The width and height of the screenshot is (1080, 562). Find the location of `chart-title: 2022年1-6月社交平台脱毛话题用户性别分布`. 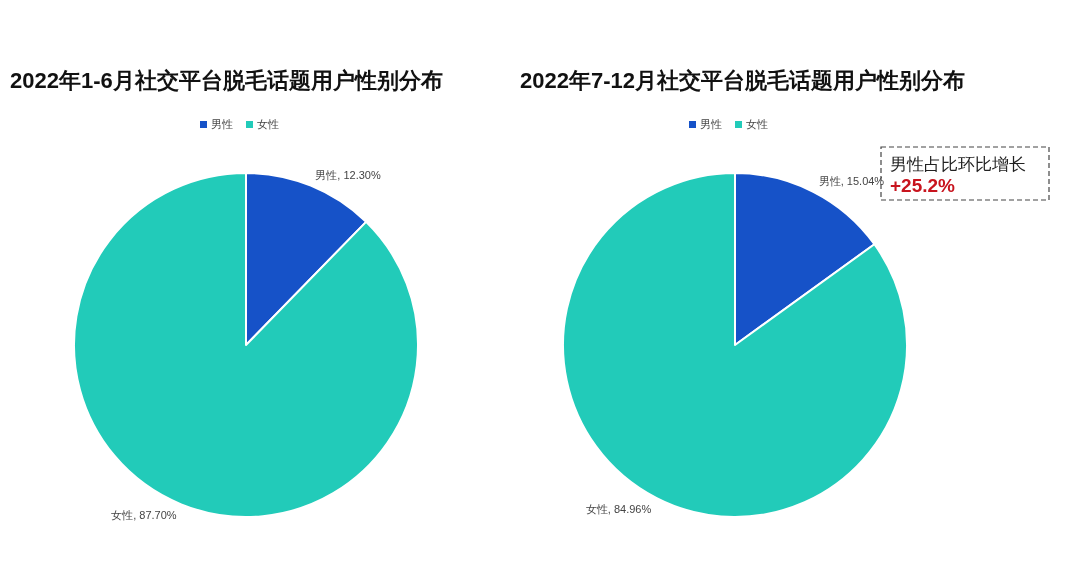

chart-title: 2022年1-6月社交平台脱毛话题用户性别分布 is located at coordinates (226, 80).